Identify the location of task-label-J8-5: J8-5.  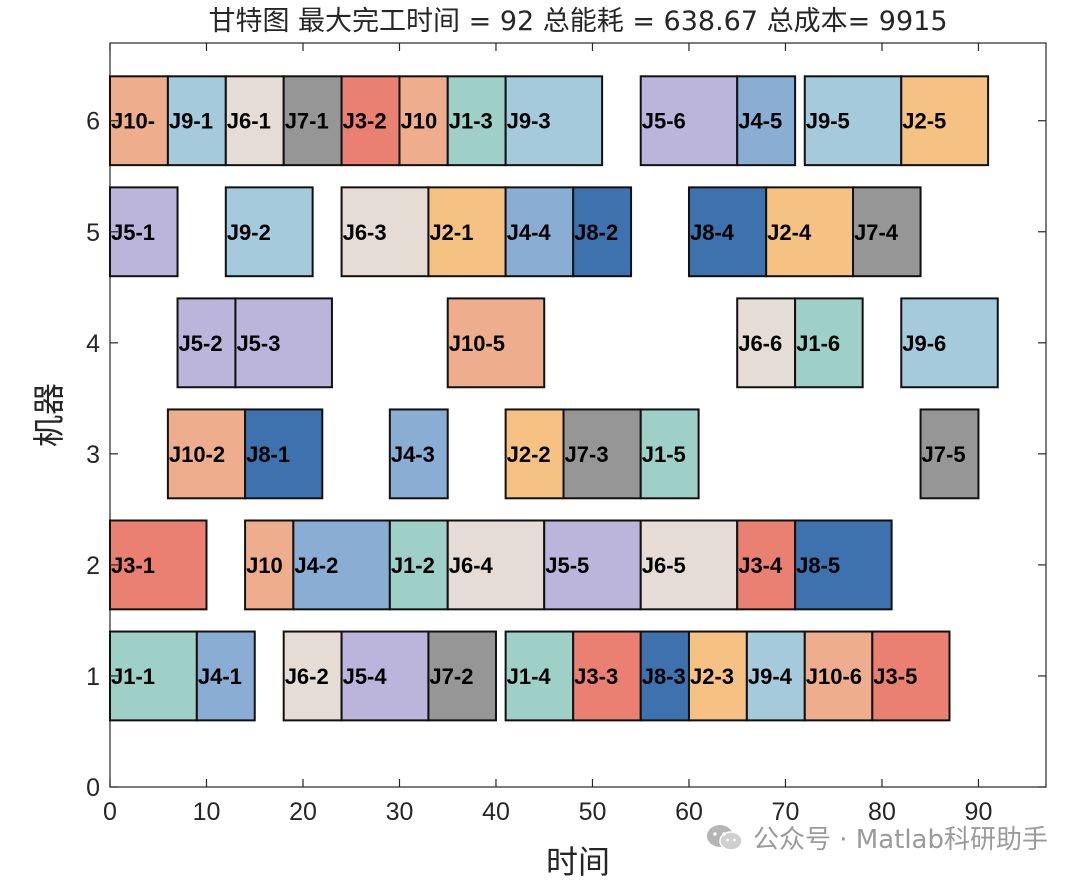
(818, 565).